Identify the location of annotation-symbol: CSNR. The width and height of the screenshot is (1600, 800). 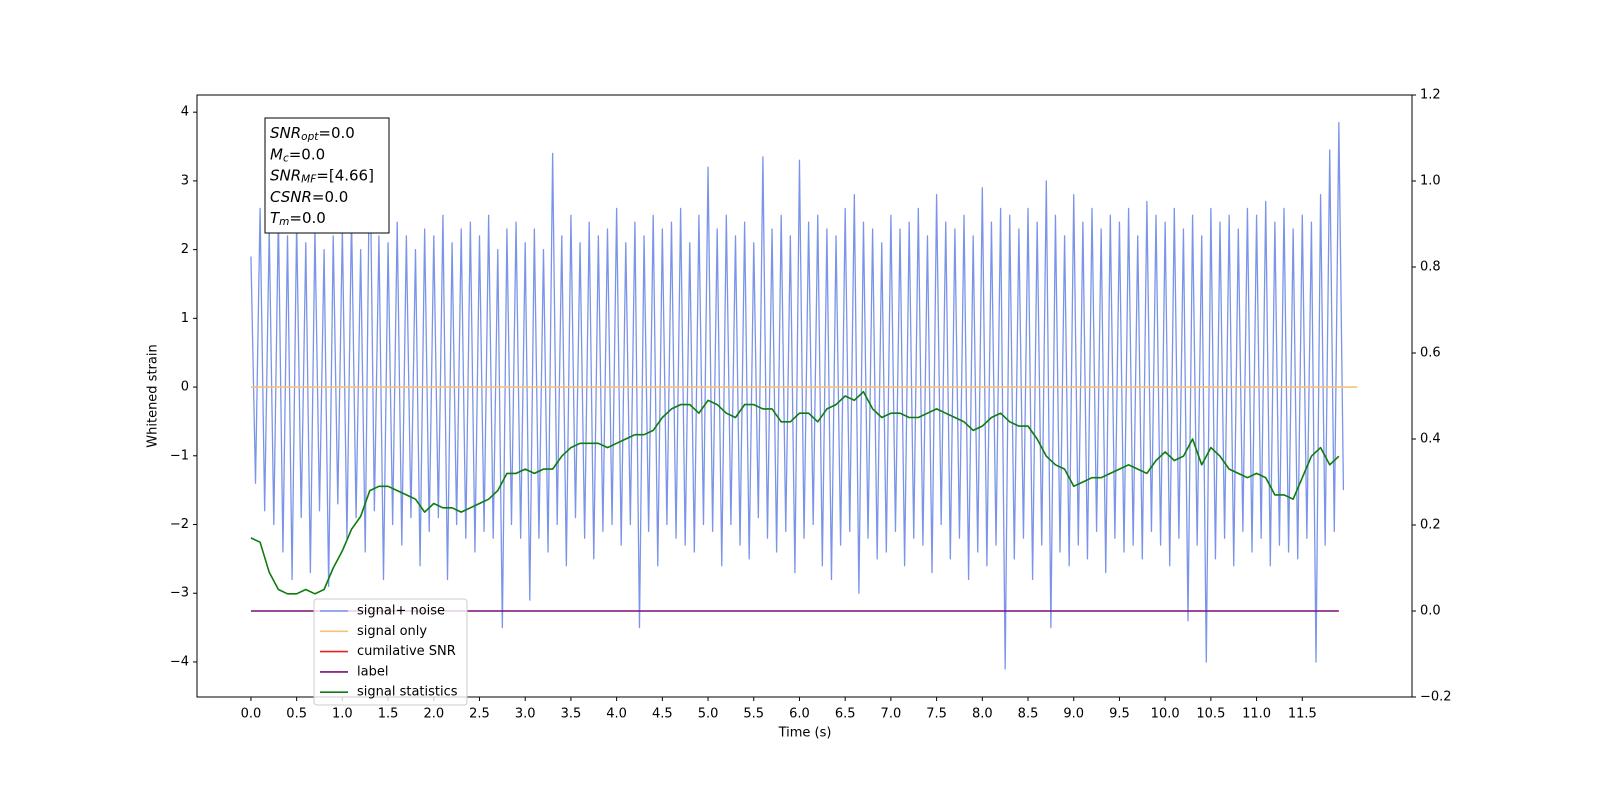
(291, 196).